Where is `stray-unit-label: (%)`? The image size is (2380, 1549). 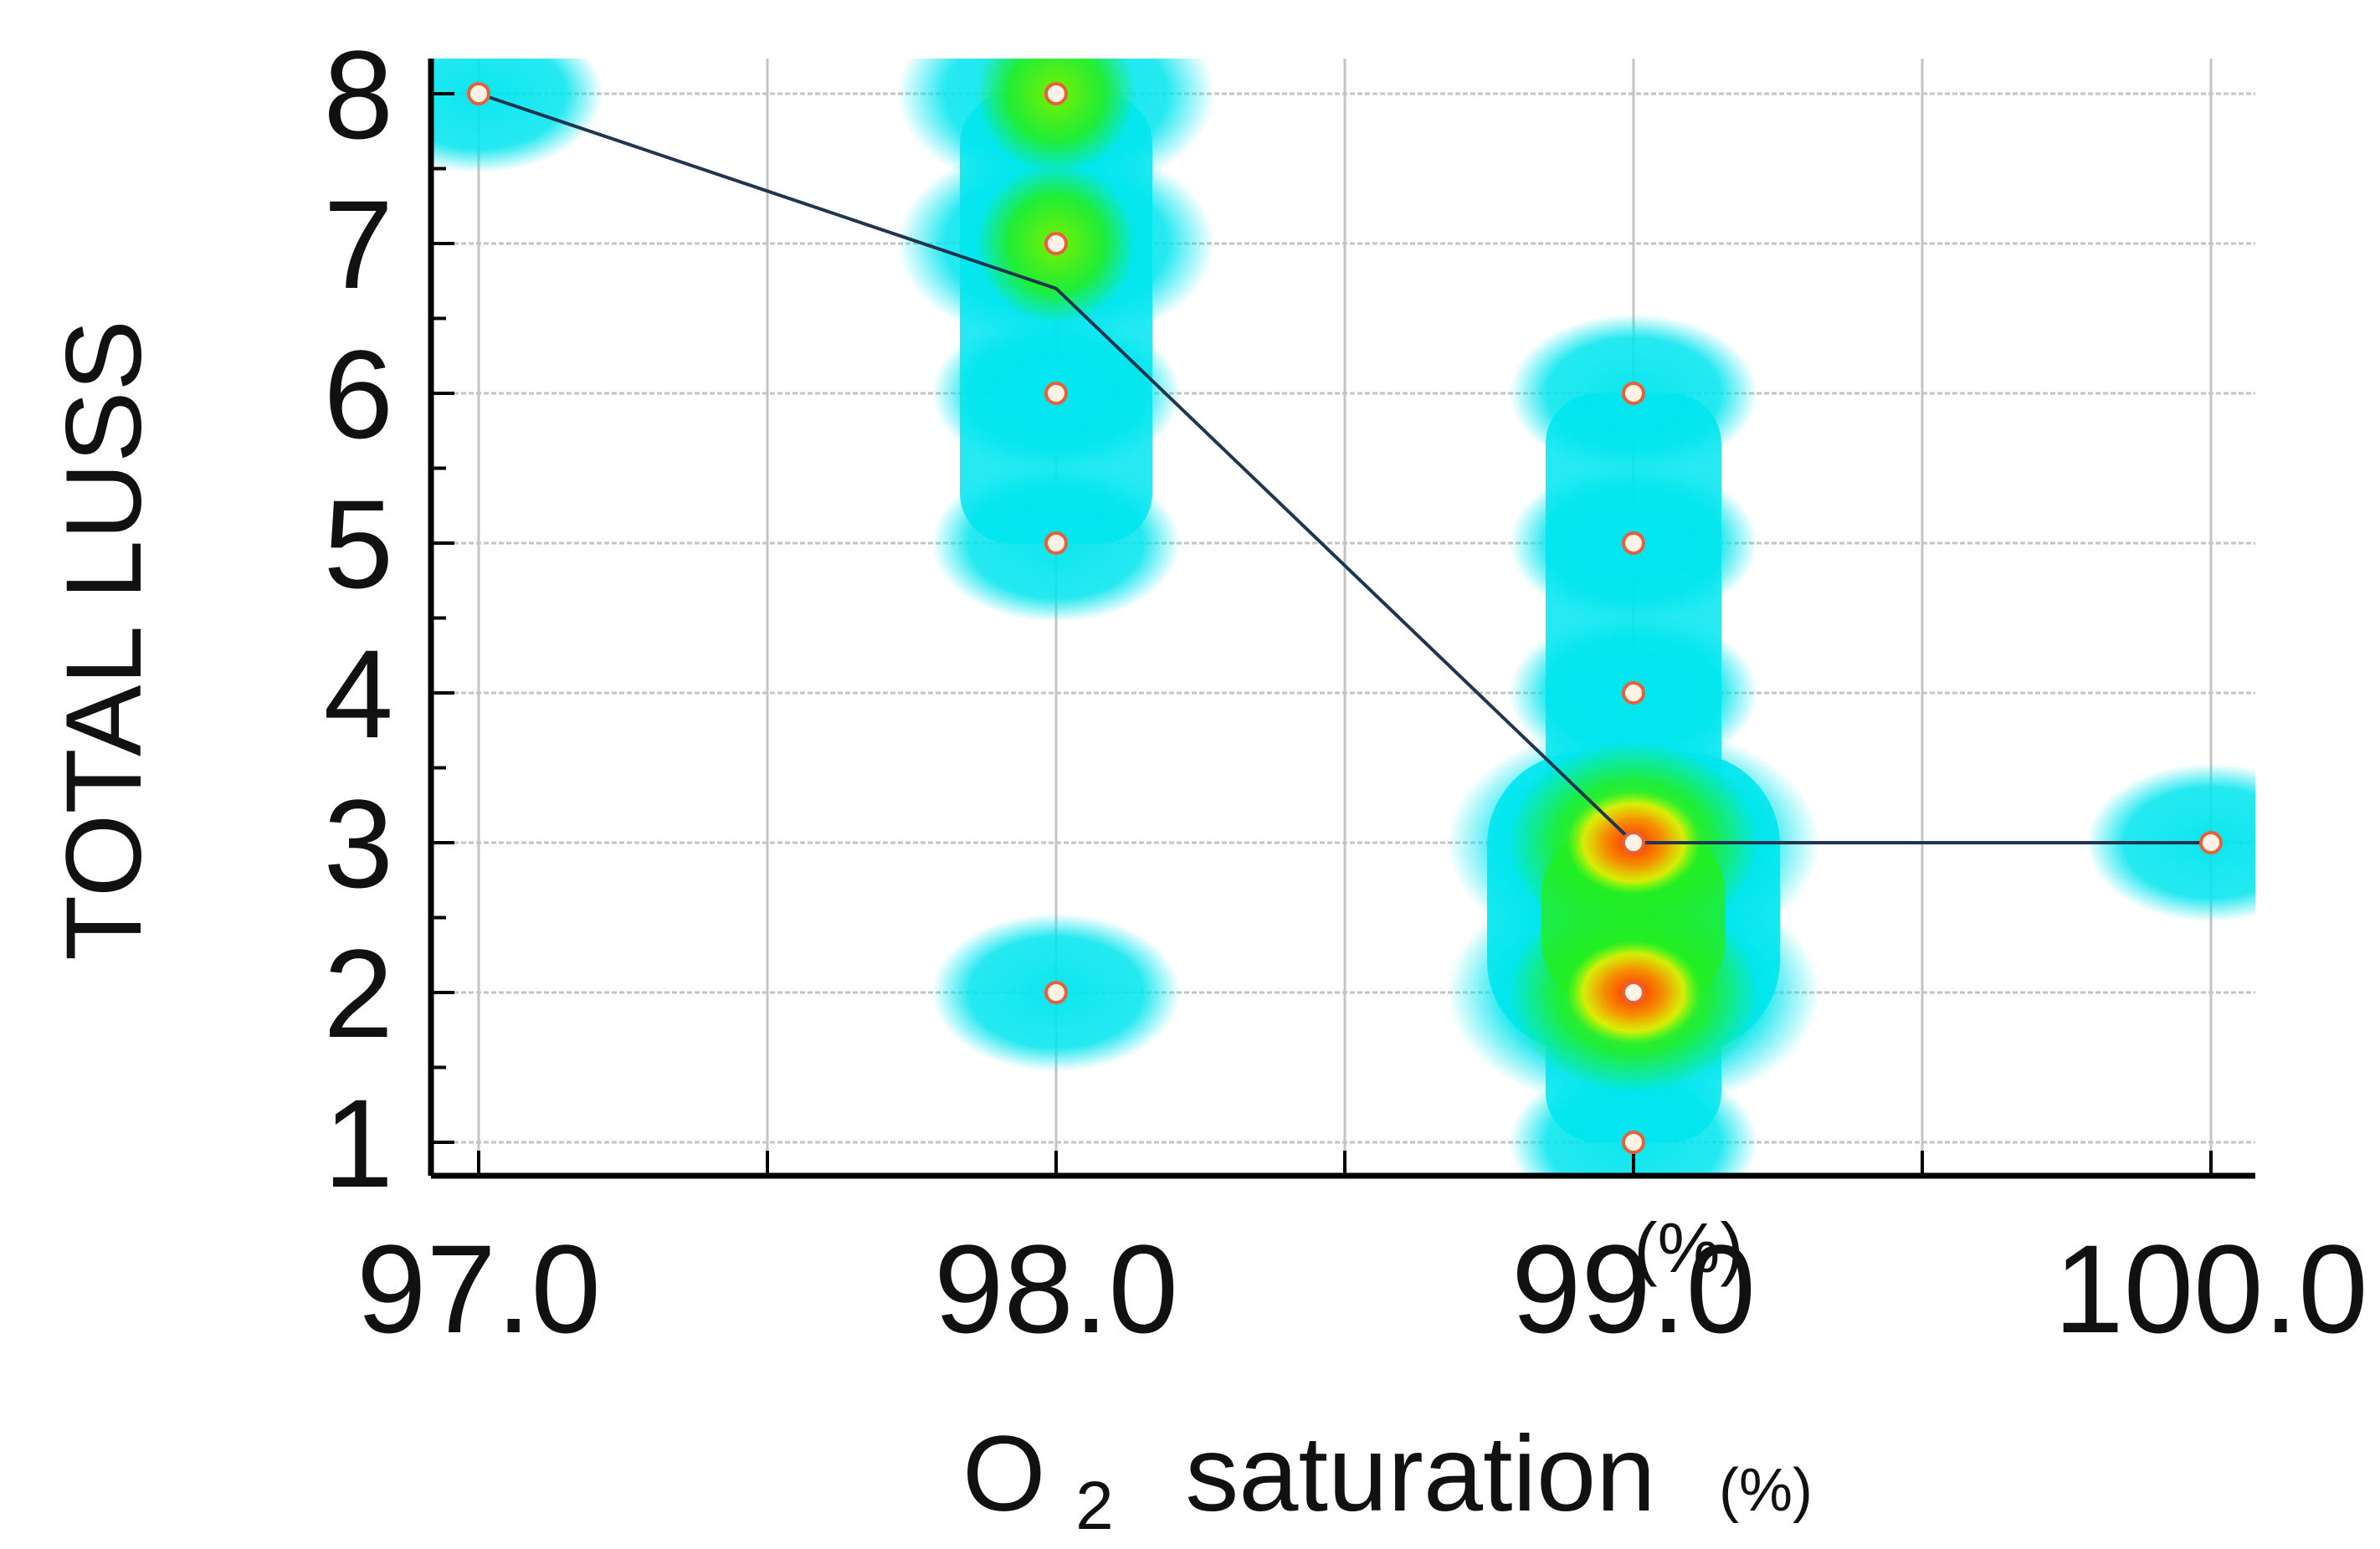
stray-unit-label: (%) is located at coordinates (1689, 1247).